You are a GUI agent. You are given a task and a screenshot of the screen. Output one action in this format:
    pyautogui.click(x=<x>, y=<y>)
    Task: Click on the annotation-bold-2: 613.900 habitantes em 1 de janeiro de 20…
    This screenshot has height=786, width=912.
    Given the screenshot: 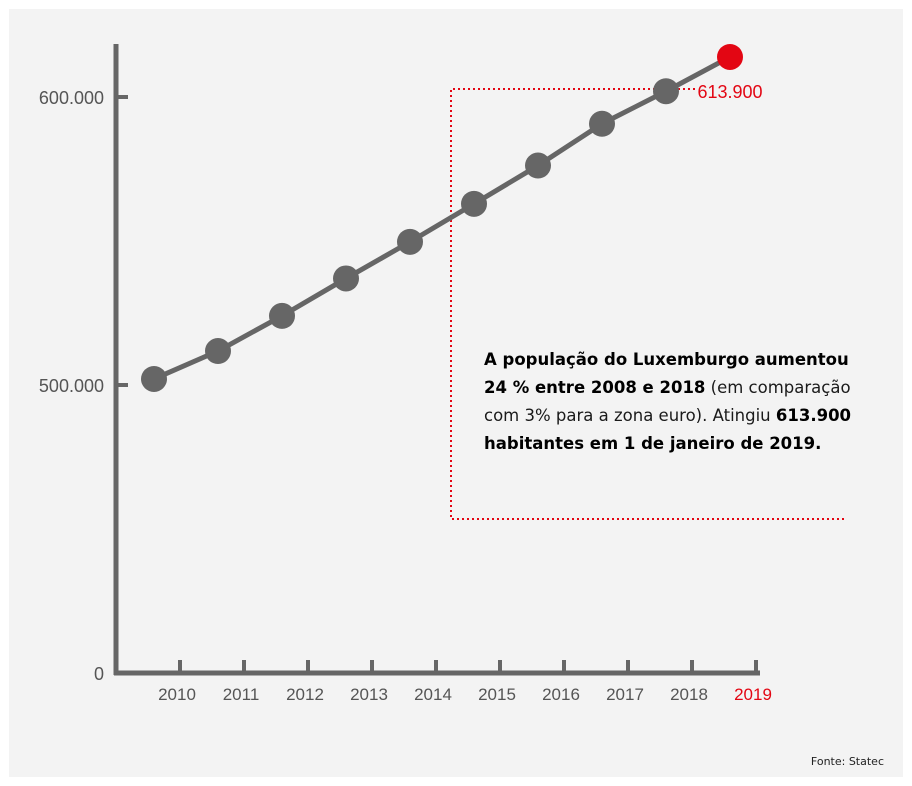 What is the action you would take?
    pyautogui.click(x=668, y=429)
    